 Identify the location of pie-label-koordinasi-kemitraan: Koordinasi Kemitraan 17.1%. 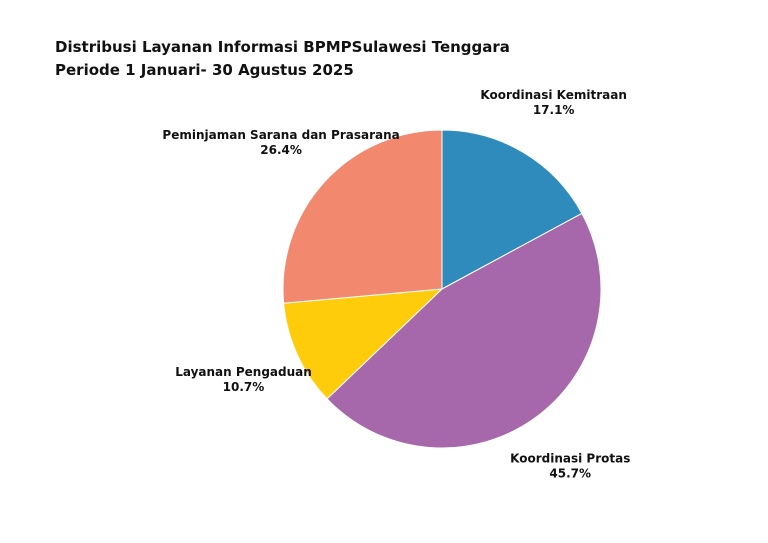
(553, 102).